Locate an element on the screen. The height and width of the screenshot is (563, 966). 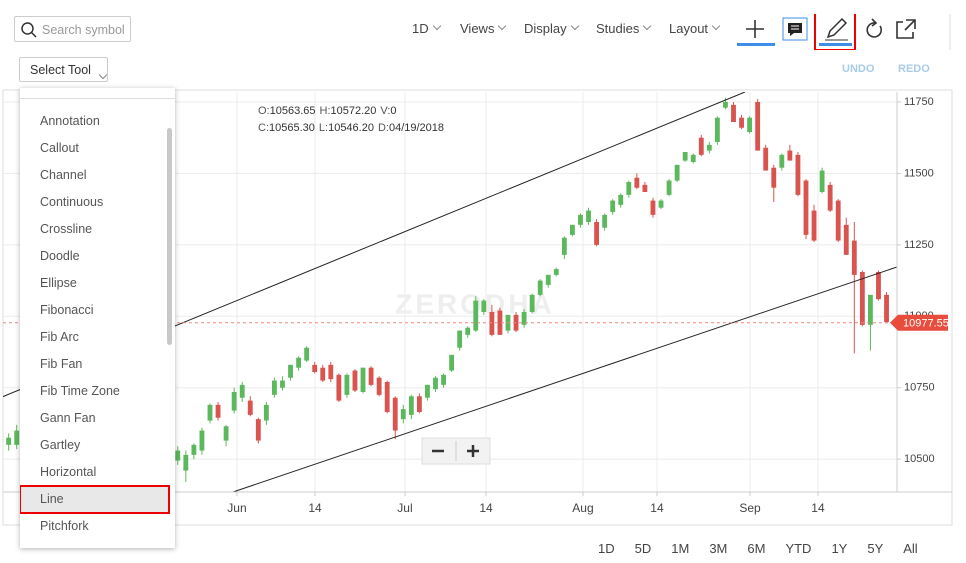
tool-item: Channel is located at coordinates (63, 175).